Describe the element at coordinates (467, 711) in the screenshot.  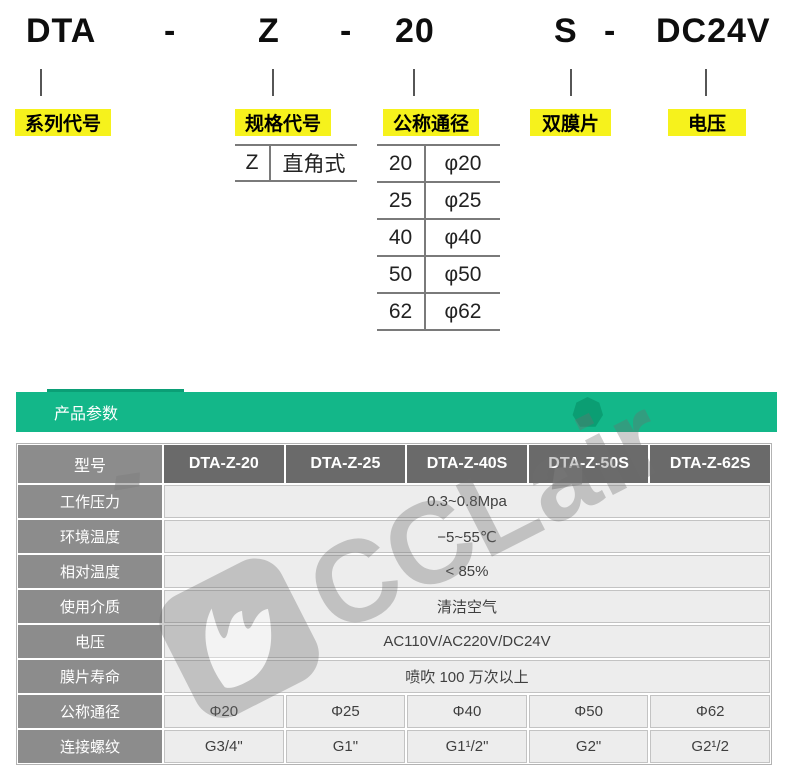
I see `table-cell: Φ40` at that location.